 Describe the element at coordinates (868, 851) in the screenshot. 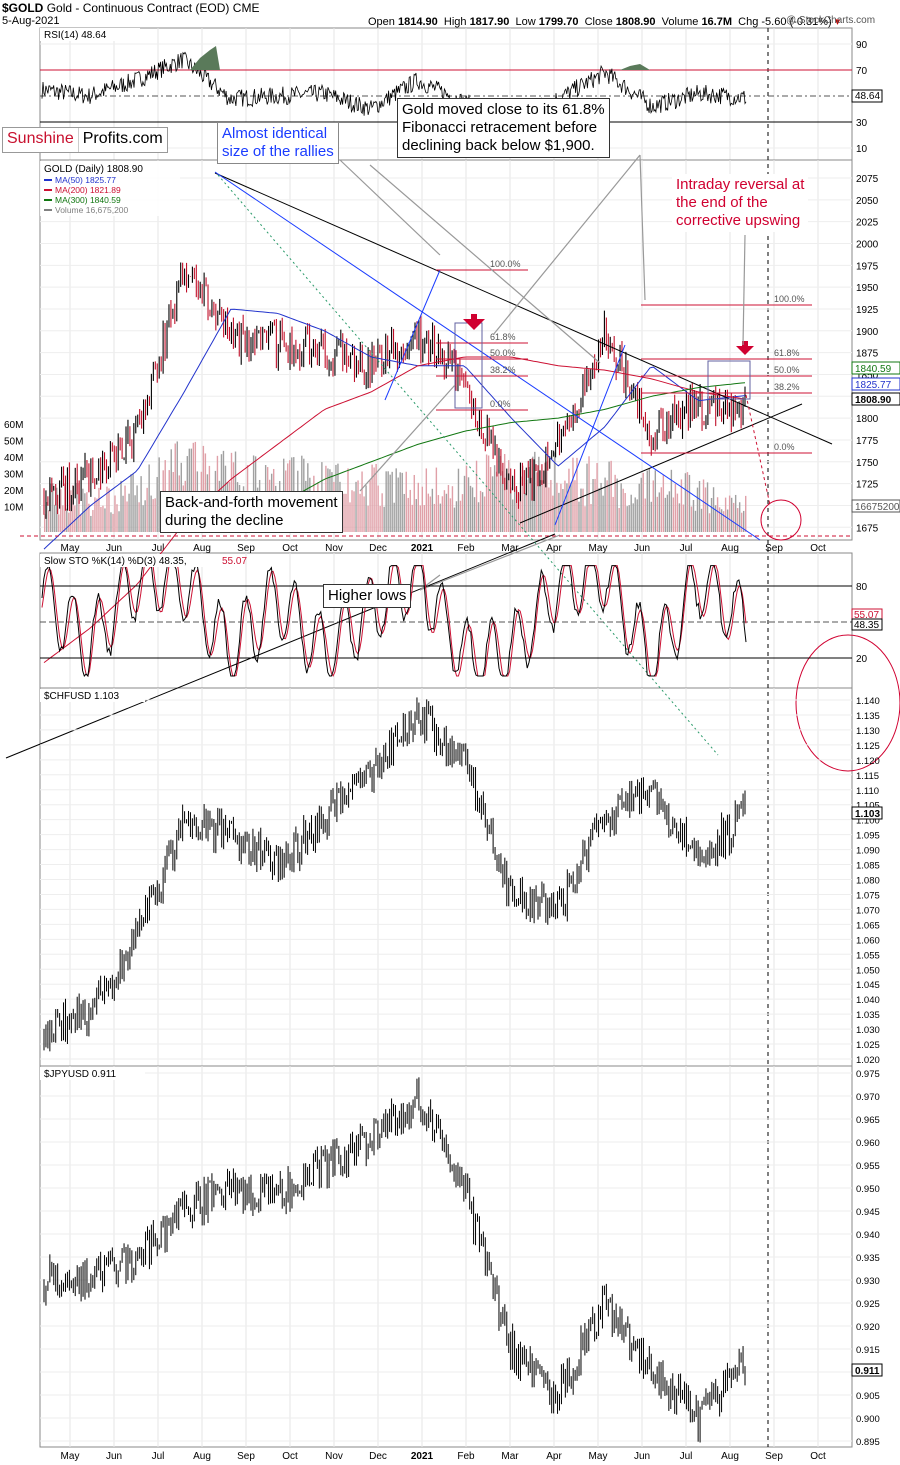

I see `chf-tick: 1.090` at that location.